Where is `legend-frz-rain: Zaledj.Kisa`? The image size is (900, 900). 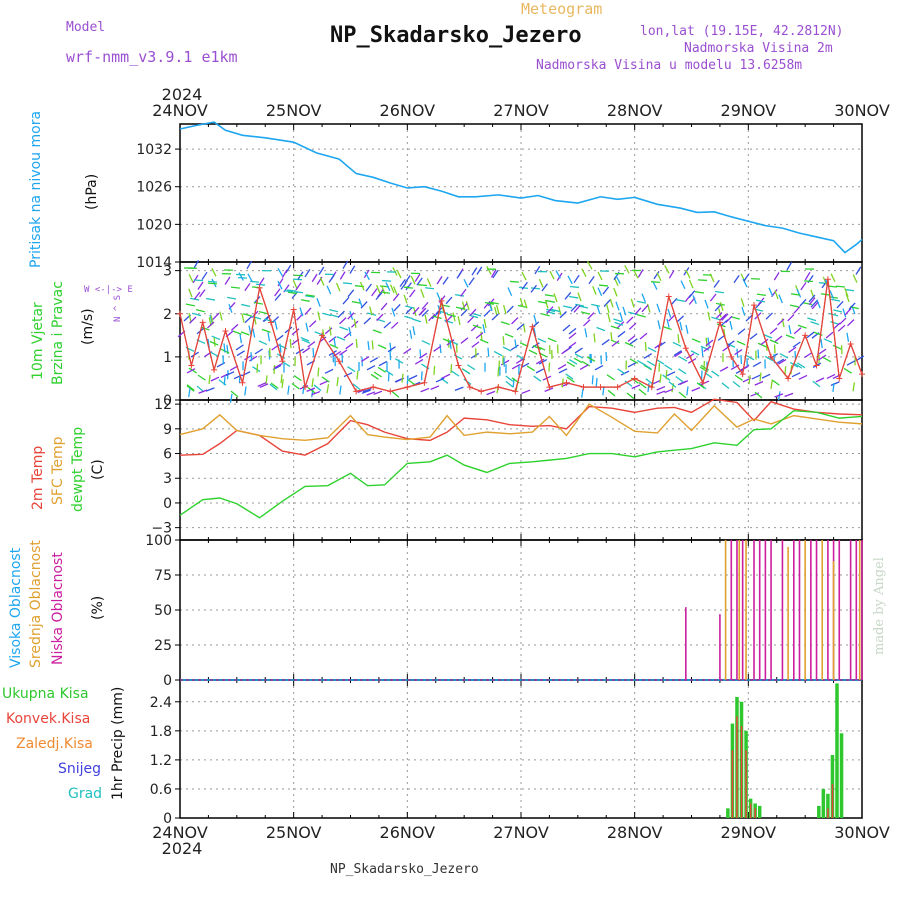
legend-frz-rain: Zaledj.Kisa is located at coordinates (54, 744).